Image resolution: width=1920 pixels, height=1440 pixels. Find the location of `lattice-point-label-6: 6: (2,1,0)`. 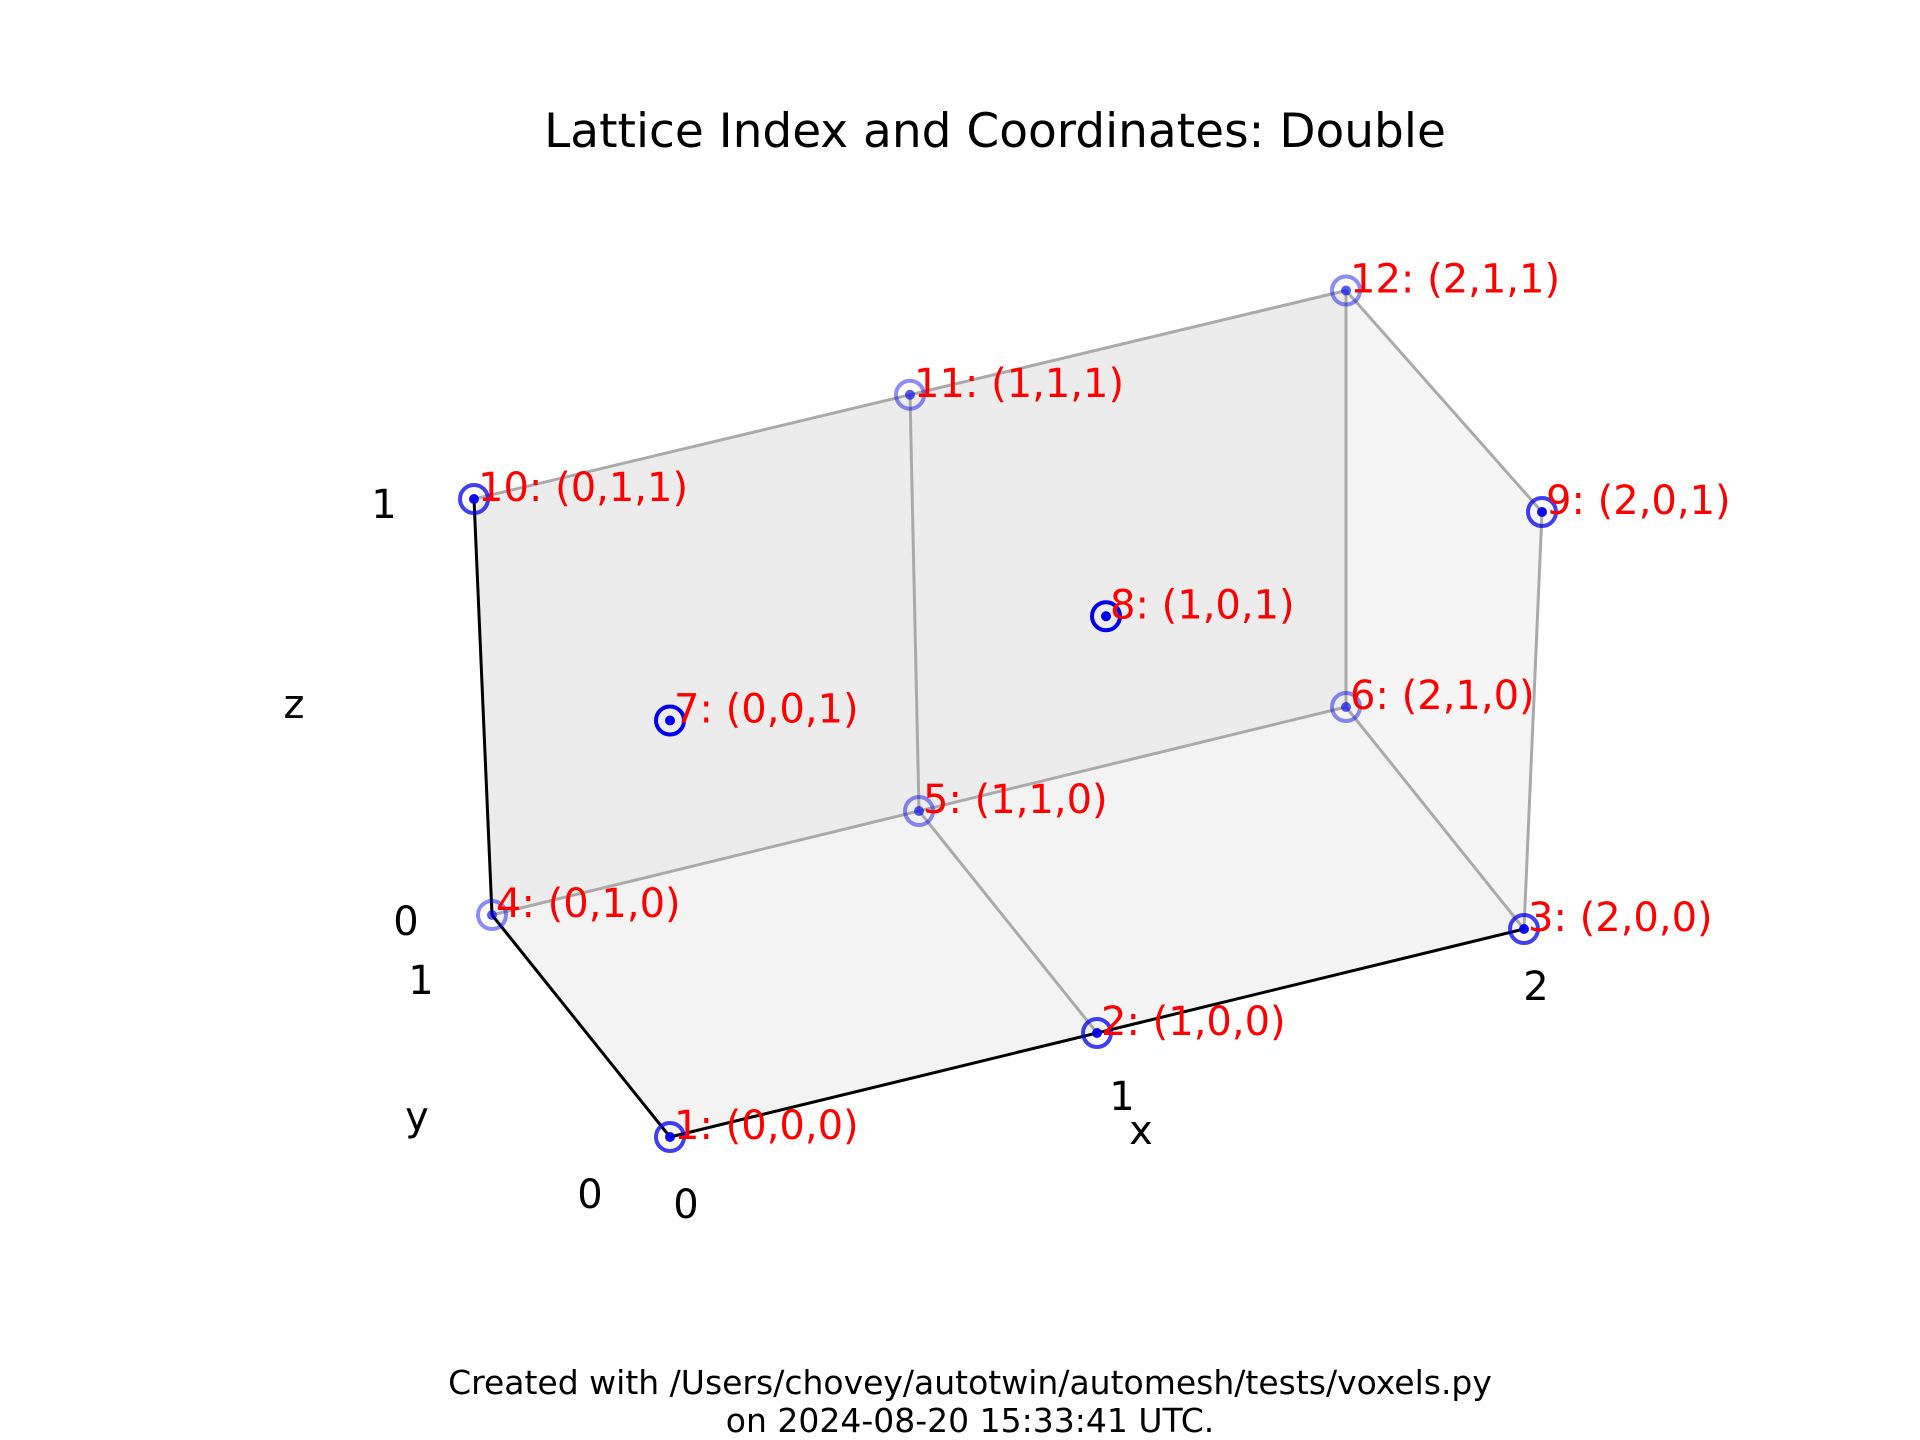

lattice-point-label-6: 6: (2,1,0) is located at coordinates (1442, 696).